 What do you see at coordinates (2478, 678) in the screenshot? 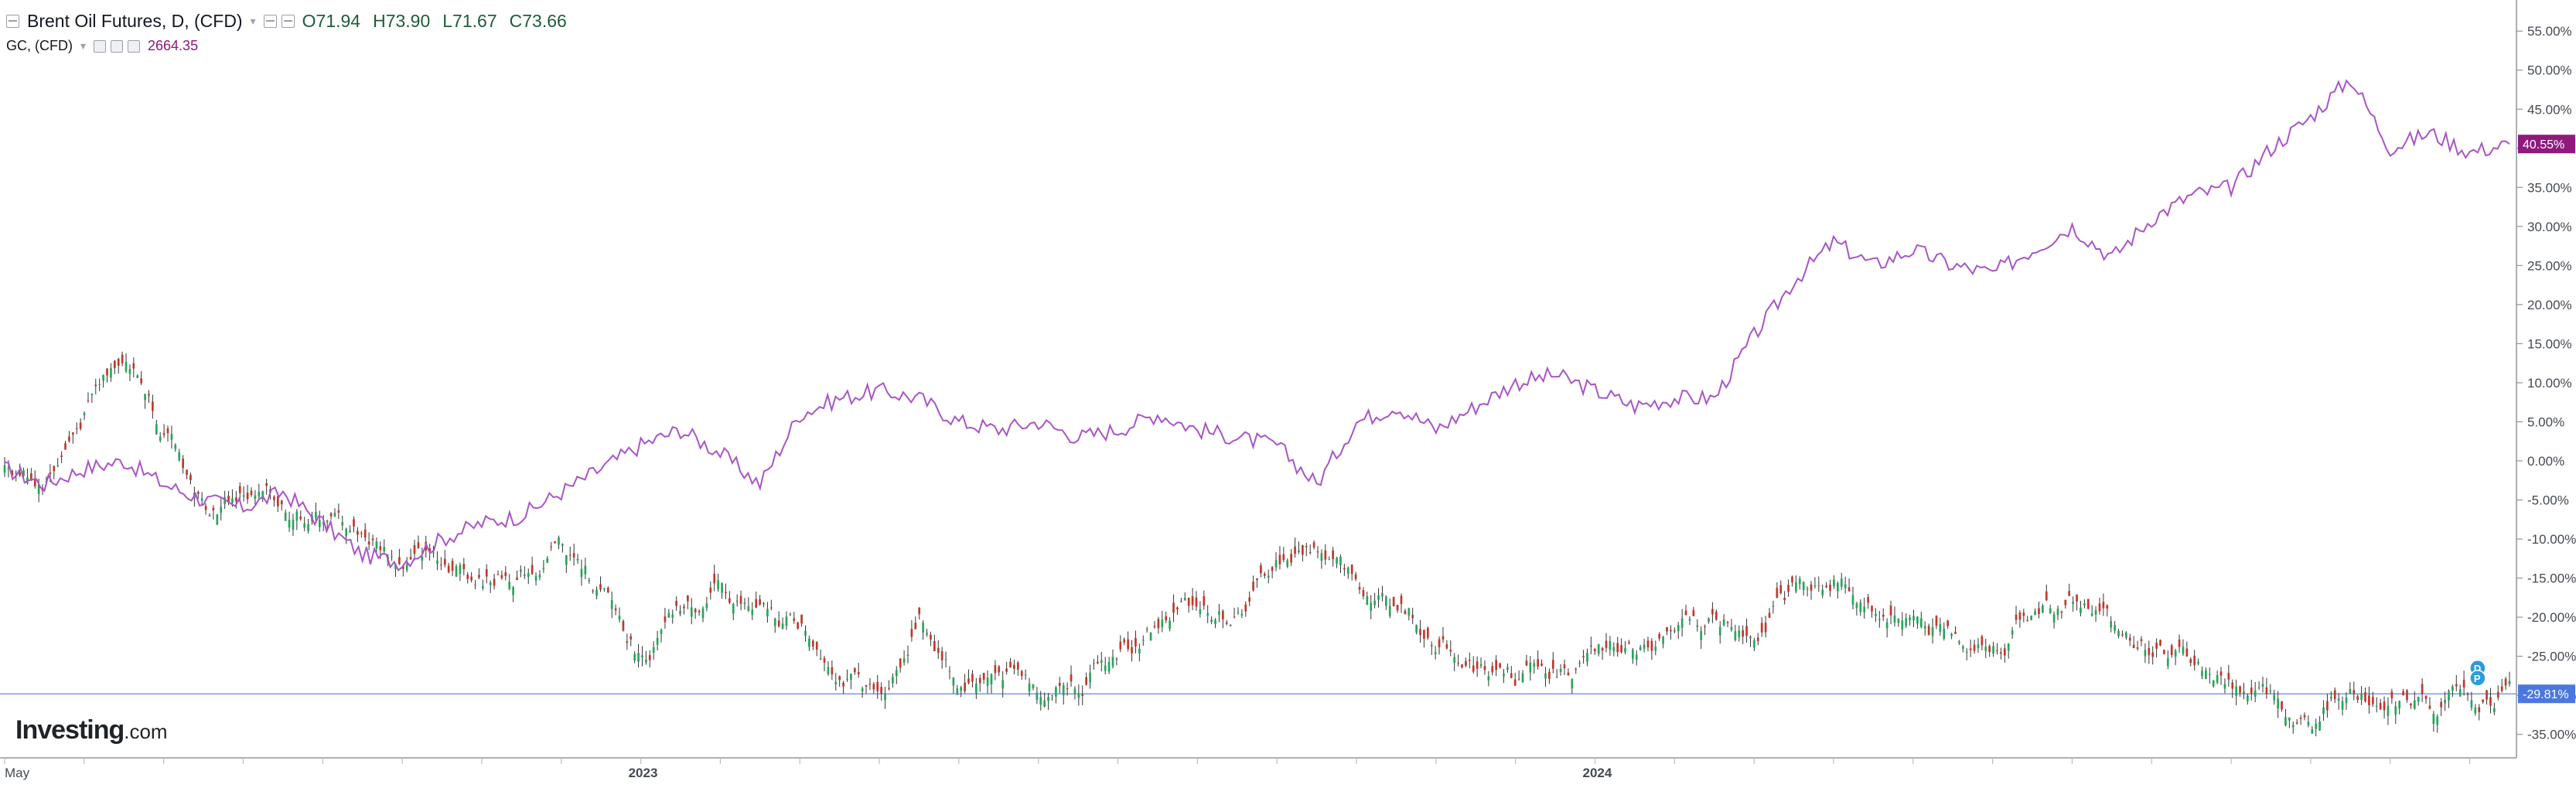
I see `event-marker` at bounding box center [2478, 678].